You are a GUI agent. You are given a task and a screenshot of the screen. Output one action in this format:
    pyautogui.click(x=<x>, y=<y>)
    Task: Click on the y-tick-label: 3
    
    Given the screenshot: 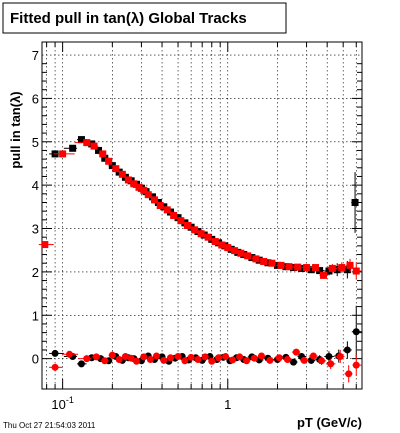 What is the action you would take?
    pyautogui.click(x=35, y=229)
    